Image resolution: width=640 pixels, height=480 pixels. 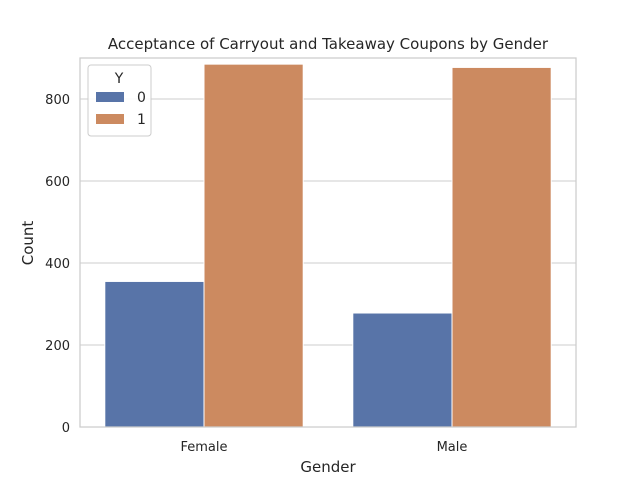 What do you see at coordinates (253, 245) in the screenshot?
I see `bar-female-y1` at bounding box center [253, 245].